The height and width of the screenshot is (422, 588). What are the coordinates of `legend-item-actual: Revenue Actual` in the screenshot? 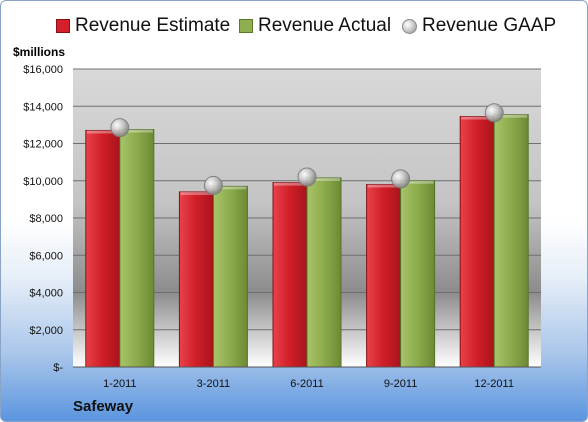 It's located at (315, 26).